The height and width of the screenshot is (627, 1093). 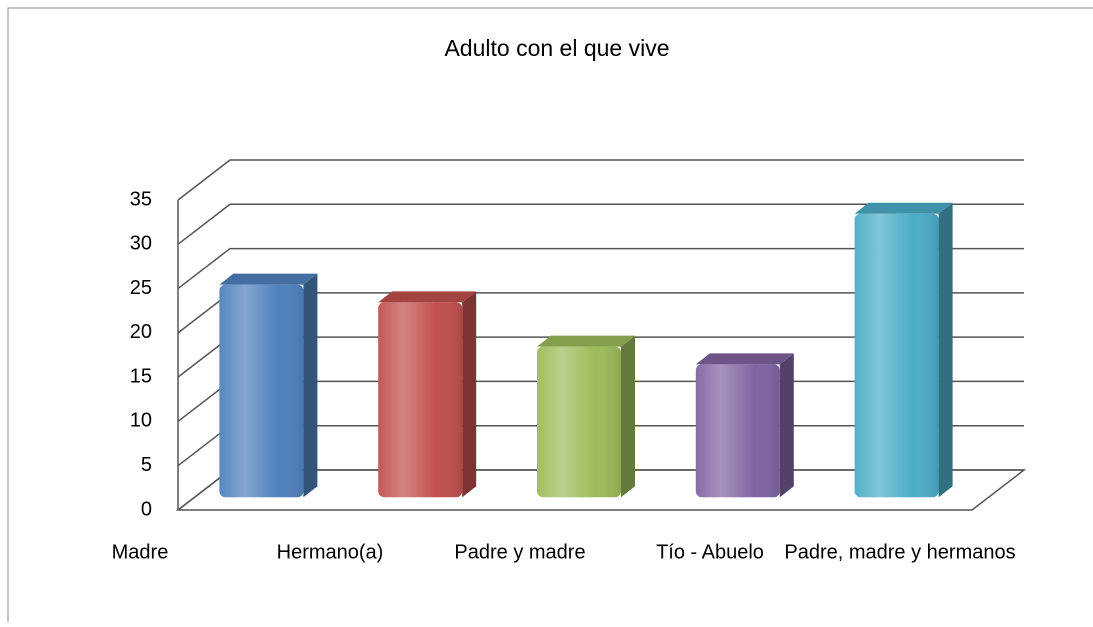 I want to click on y-tick-label: 20, so click(x=141, y=332).